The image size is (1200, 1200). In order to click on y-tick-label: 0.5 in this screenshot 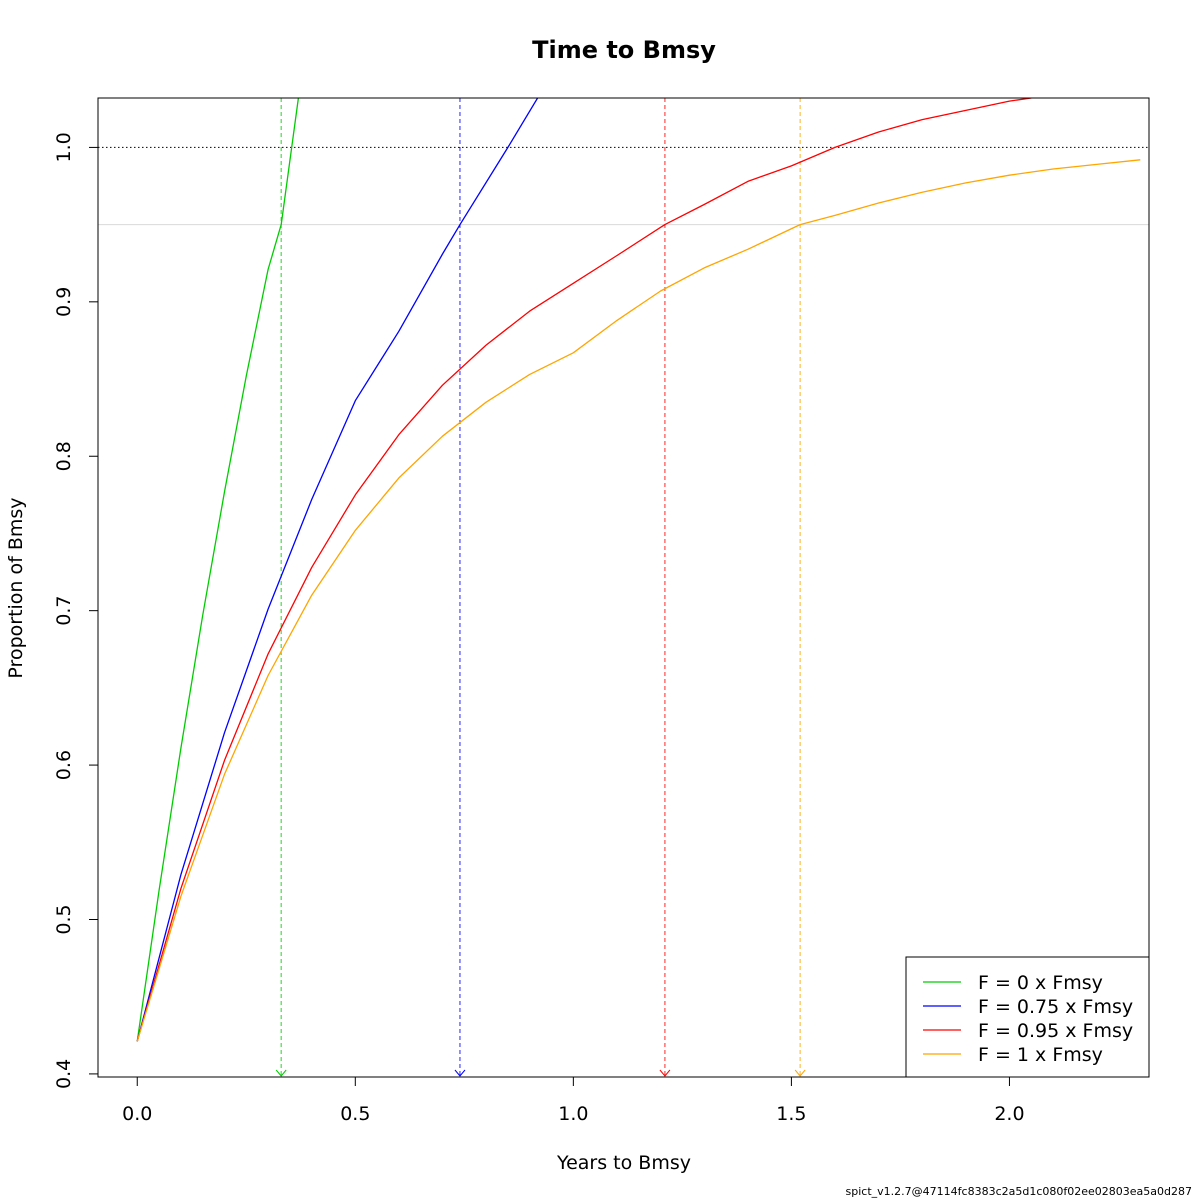, I will do `click(64, 919)`.